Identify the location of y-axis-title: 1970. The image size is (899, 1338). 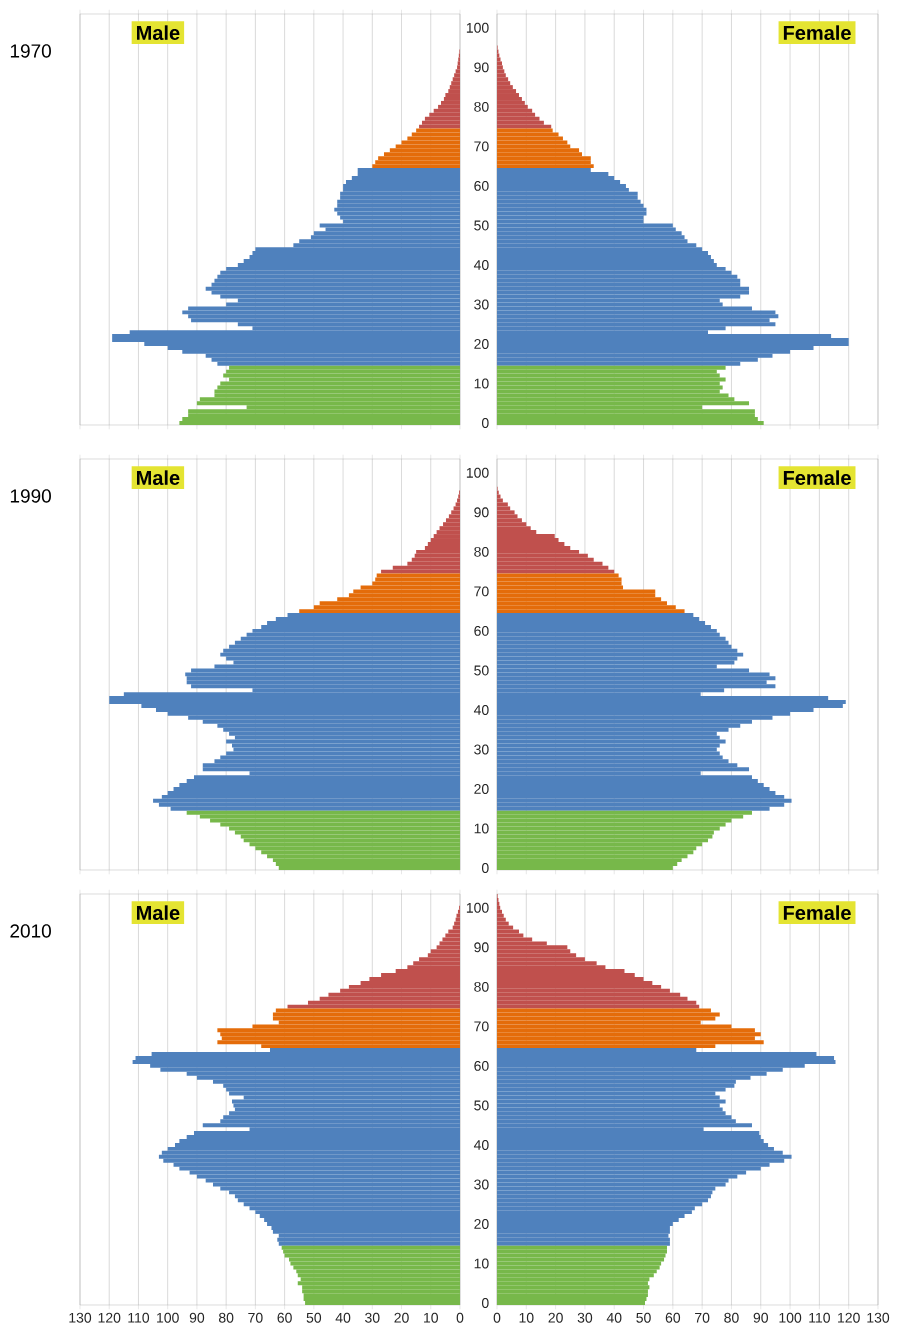
(30, 51).